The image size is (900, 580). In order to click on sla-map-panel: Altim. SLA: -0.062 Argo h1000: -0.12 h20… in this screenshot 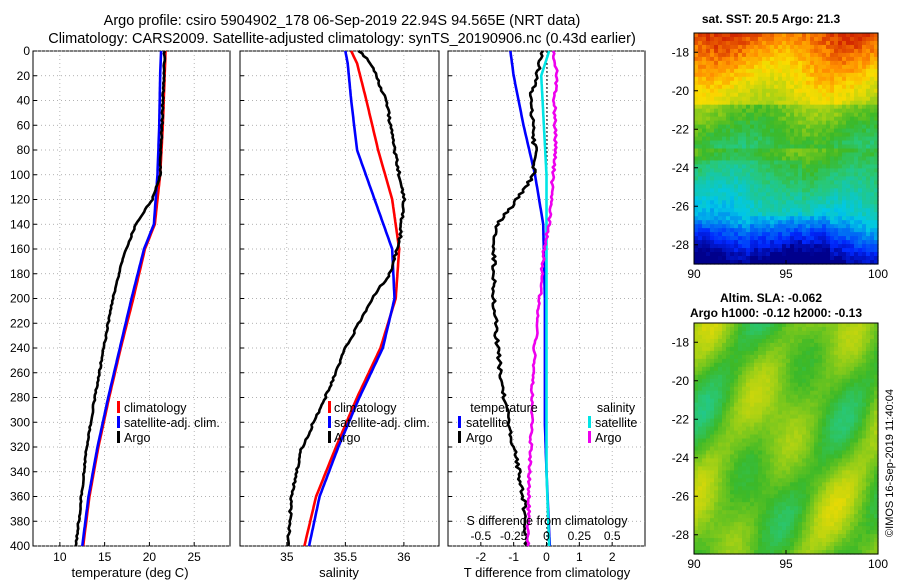, I will do `click(780, 431)`.